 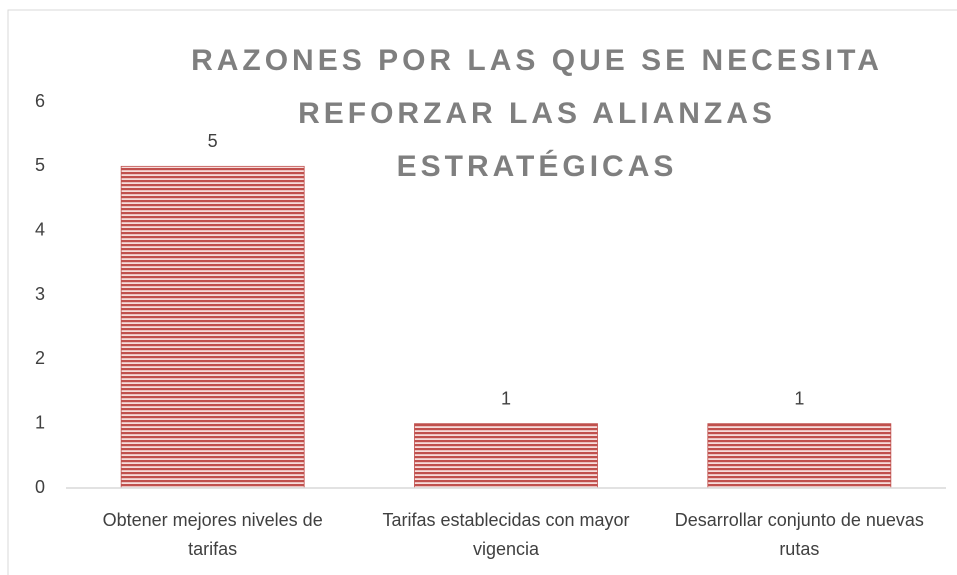 I want to click on y-tick-label: 2, so click(x=40, y=358).